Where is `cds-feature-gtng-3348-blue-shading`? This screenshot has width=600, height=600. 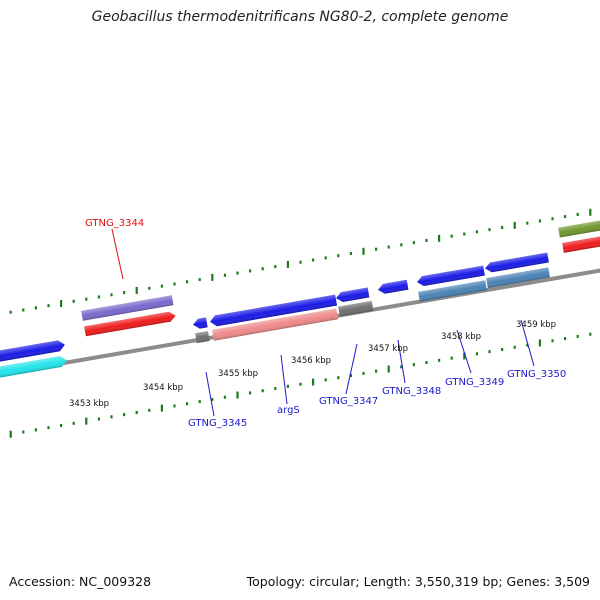 cds-feature-gtng-3348-blue-shading is located at coordinates (393, 286).